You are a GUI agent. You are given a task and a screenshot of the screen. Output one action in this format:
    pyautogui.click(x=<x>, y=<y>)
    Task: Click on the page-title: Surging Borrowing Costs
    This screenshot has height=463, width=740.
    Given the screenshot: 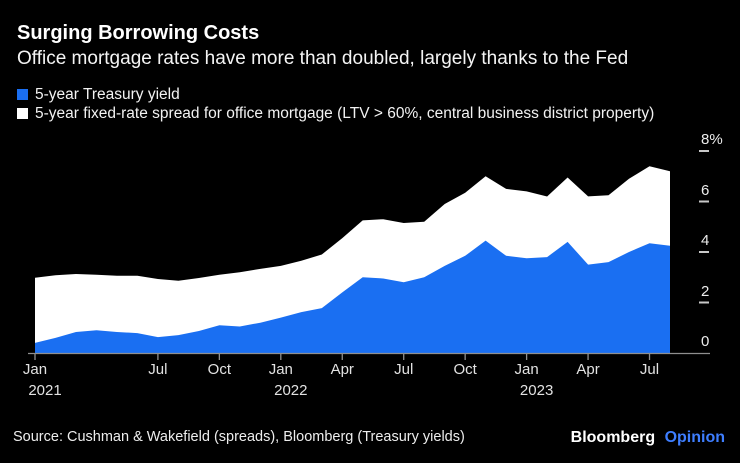 What is the action you would take?
    pyautogui.click(x=138, y=33)
    